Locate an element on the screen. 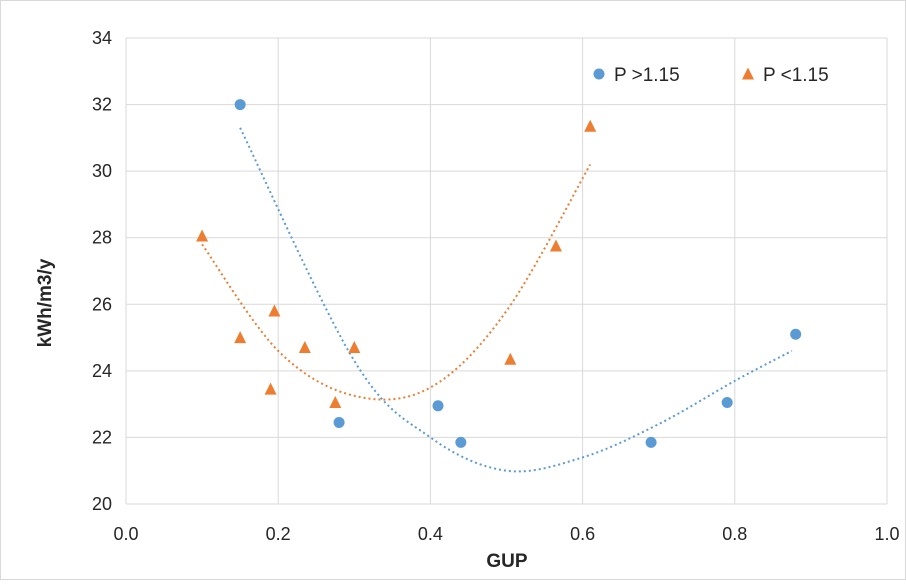  x-tick-label: 0.6 is located at coordinates (582, 534).